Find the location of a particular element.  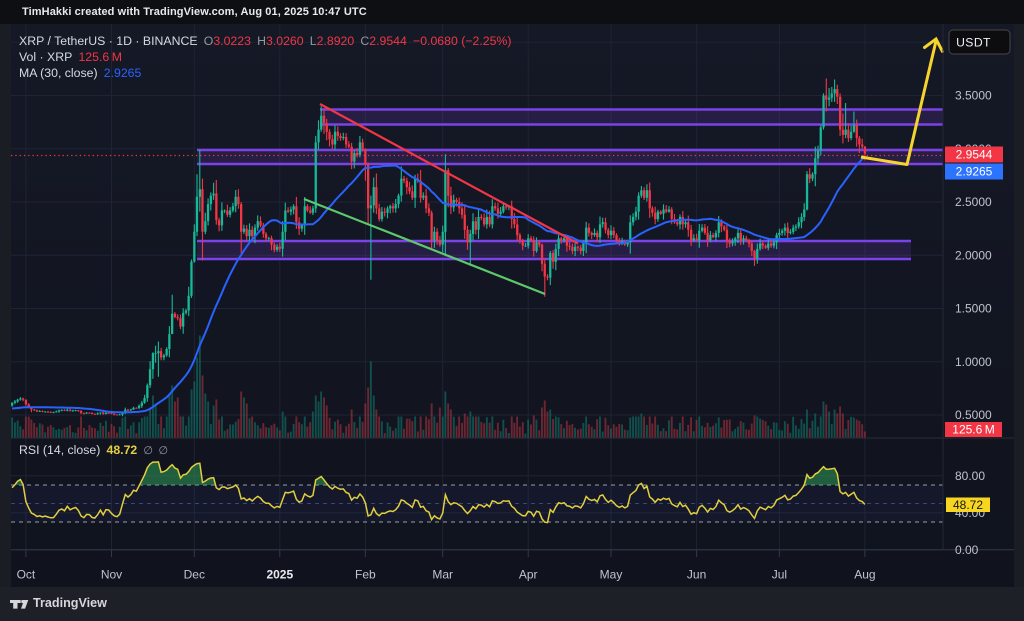

svg-text: 2.9265 is located at coordinates (974, 172).